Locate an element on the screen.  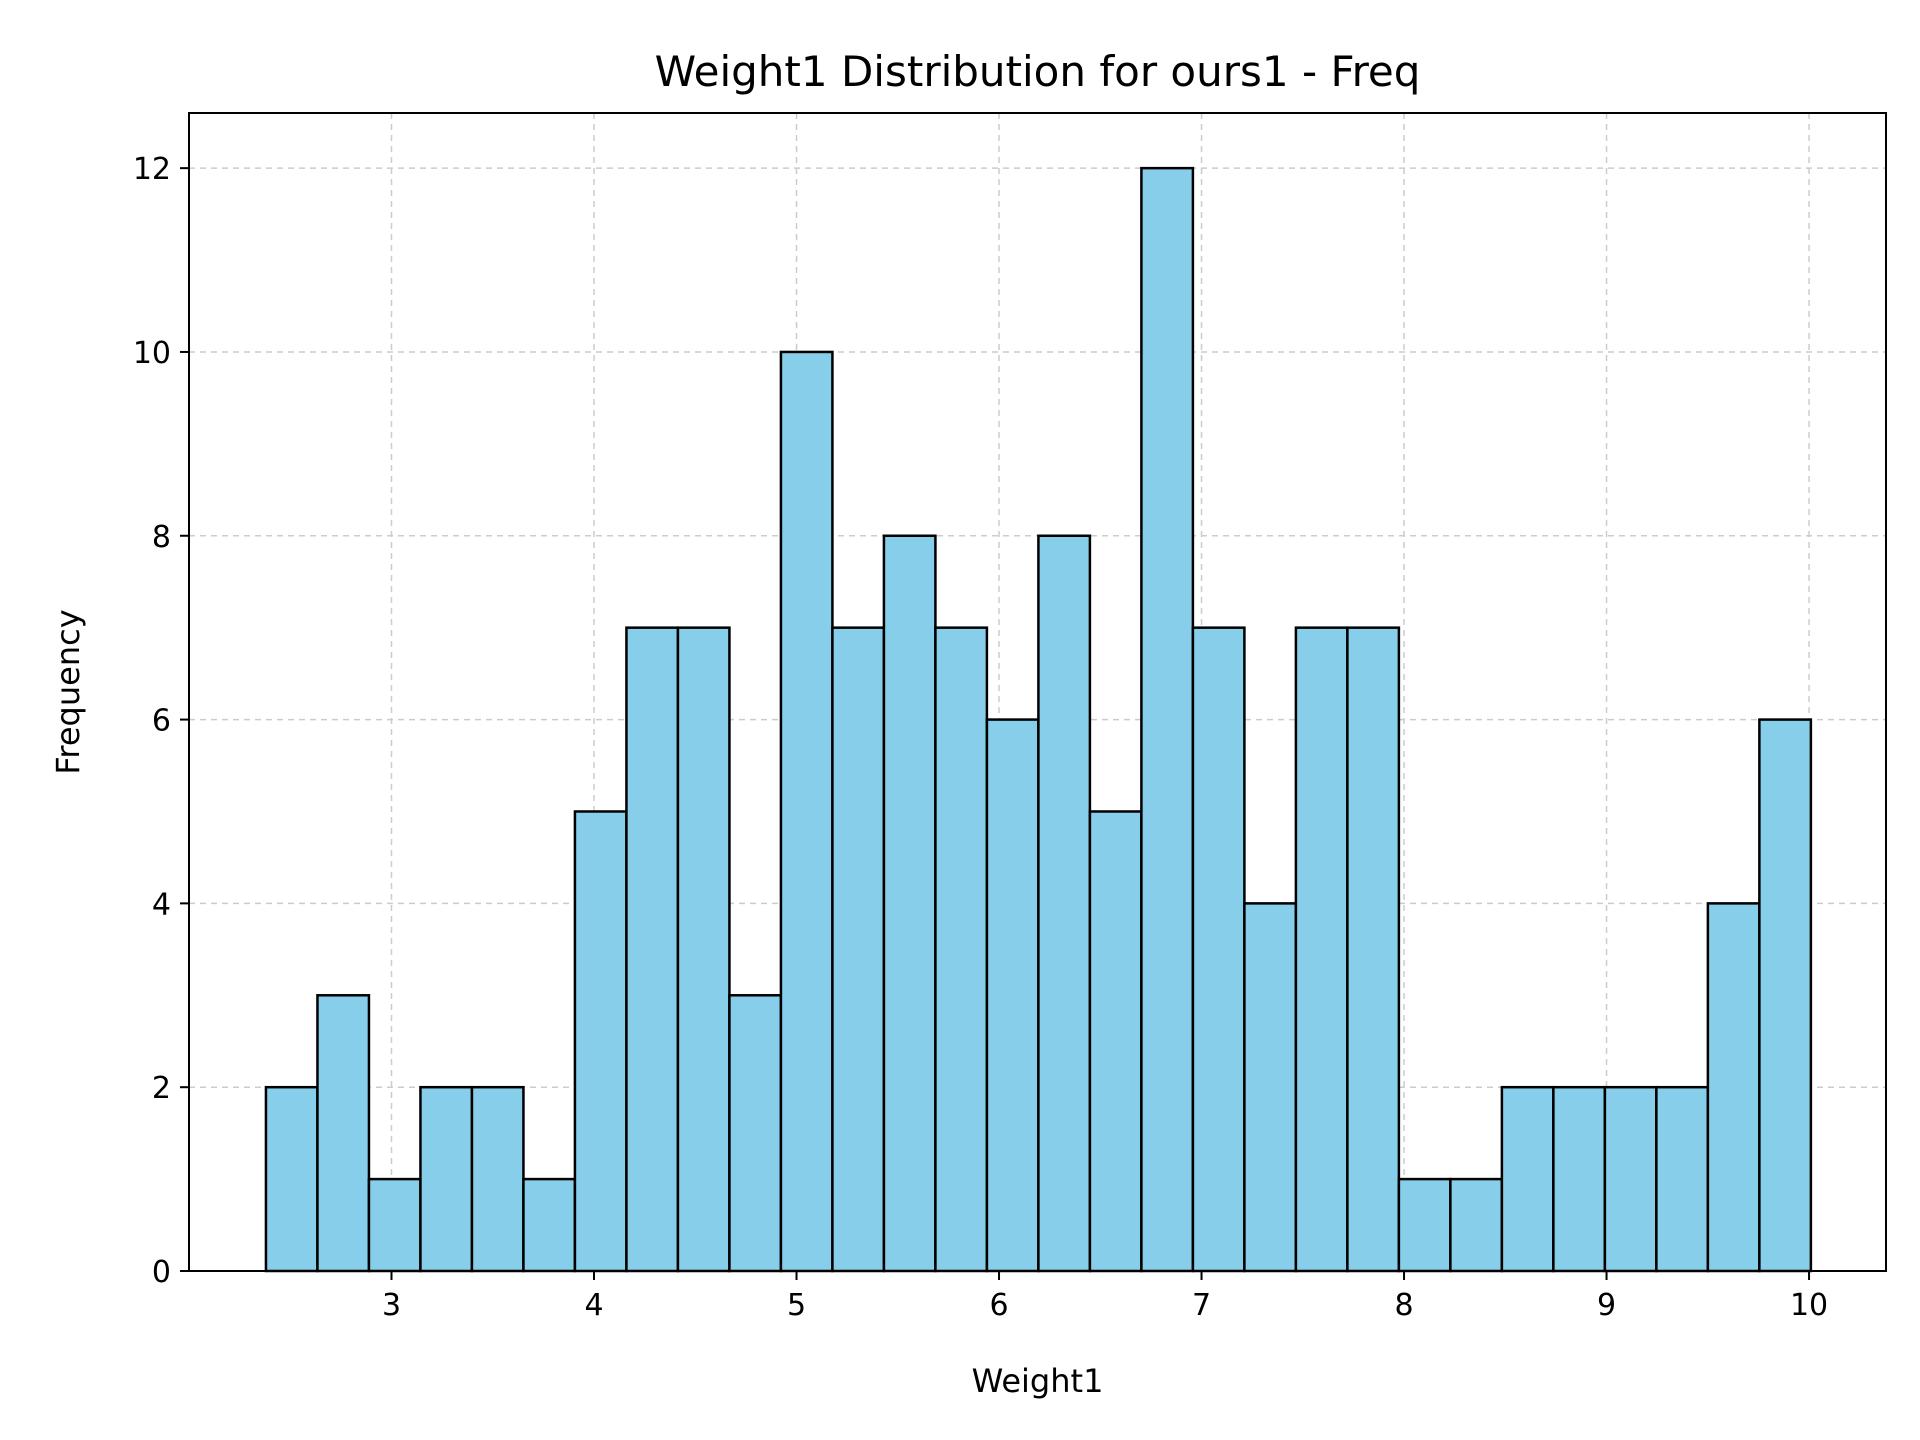
y-axis-label: Frequency is located at coordinates (68, 691).